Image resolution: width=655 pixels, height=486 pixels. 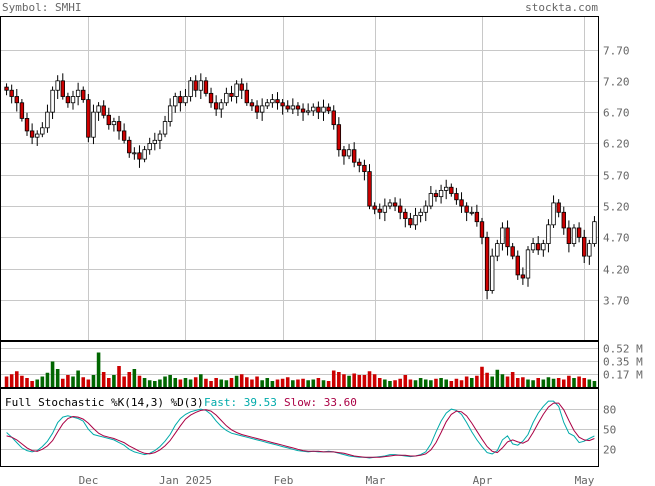 I want to click on price-tick-label: 7.20, so click(x=616, y=82).